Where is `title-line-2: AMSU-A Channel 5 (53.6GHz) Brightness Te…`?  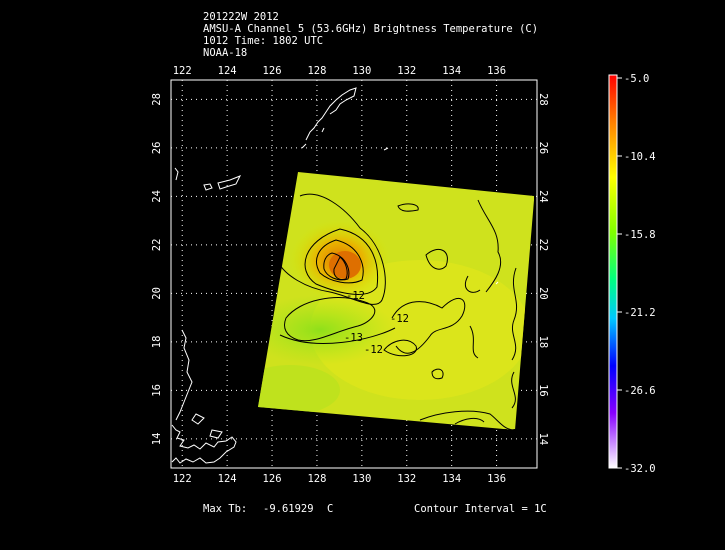
title-line-2: AMSU-A Channel 5 (53.6GHz) Brightness Te… is located at coordinates (371, 29).